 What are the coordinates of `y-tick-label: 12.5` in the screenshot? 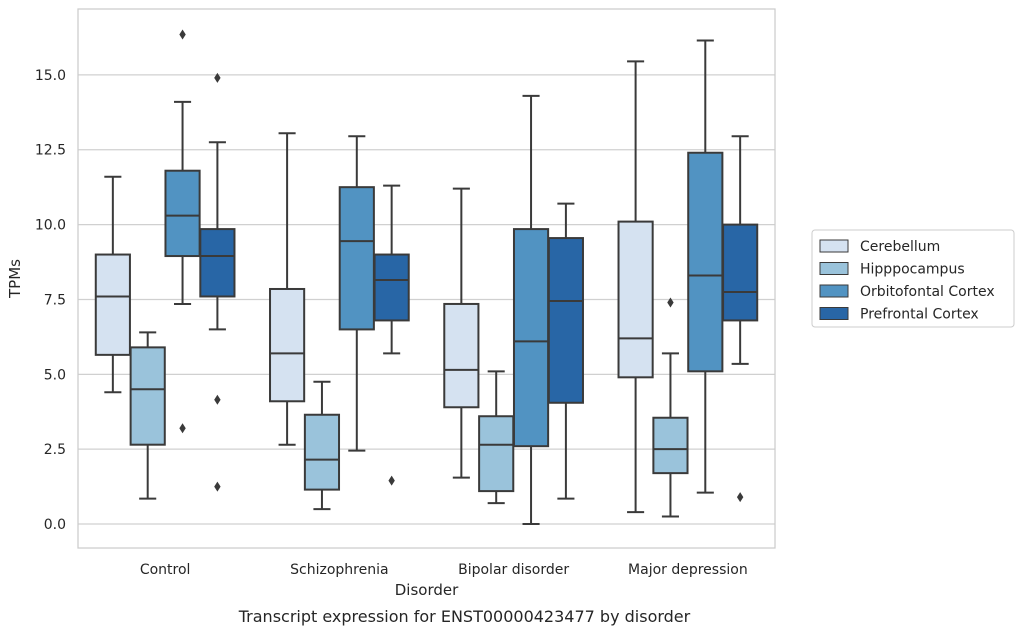 It's located at (50, 151).